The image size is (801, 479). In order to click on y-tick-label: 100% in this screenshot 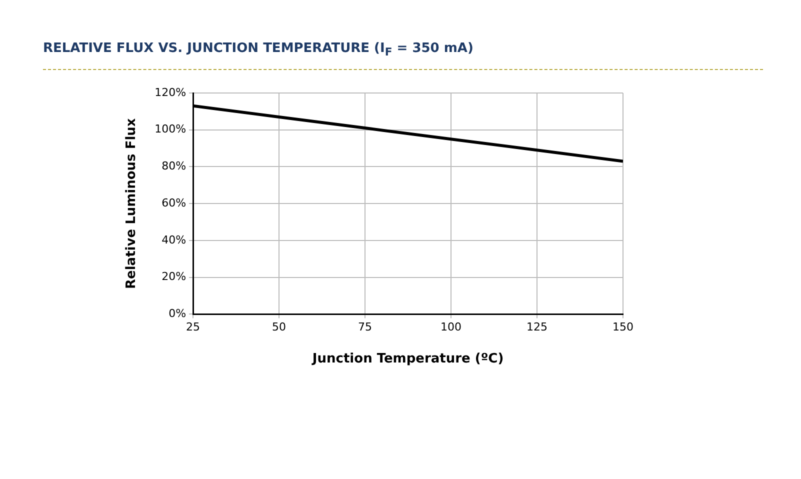, I will do `click(170, 129)`.